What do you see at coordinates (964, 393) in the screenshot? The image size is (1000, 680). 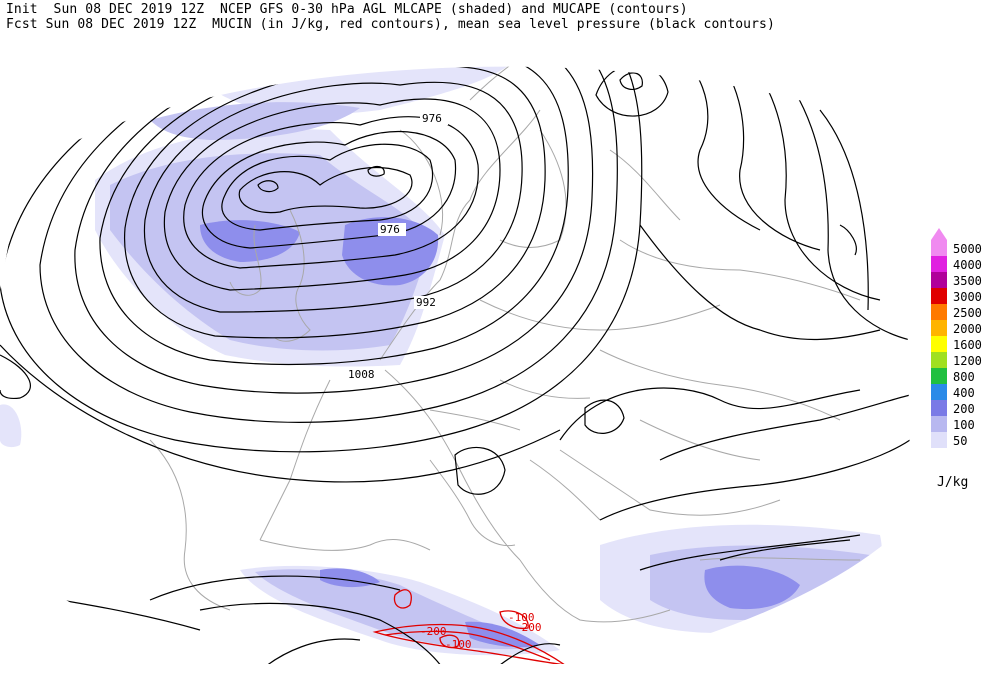 I see `legend-label: 400` at bounding box center [964, 393].